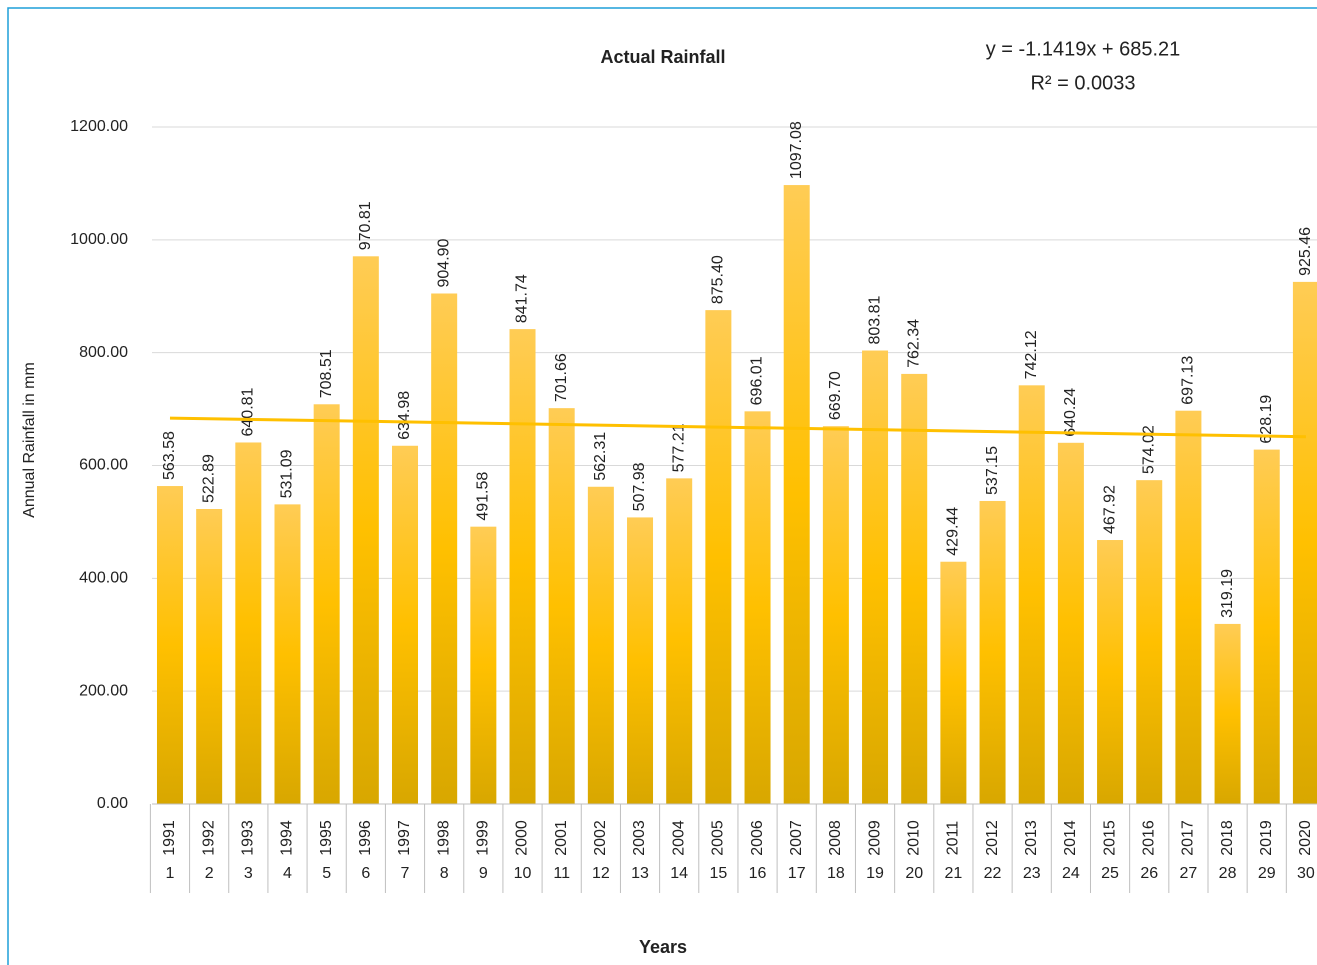 The image size is (1317, 965). What do you see at coordinates (718, 838) in the screenshot?
I see `x-tick-label: 2005` at bounding box center [718, 838].